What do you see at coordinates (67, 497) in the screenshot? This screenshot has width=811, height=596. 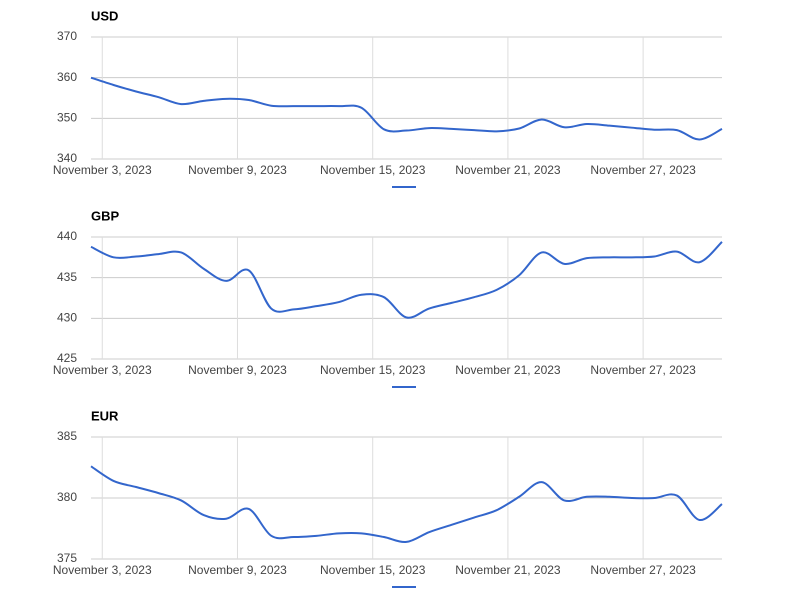 I see `y-tick-label: 380` at bounding box center [67, 497].